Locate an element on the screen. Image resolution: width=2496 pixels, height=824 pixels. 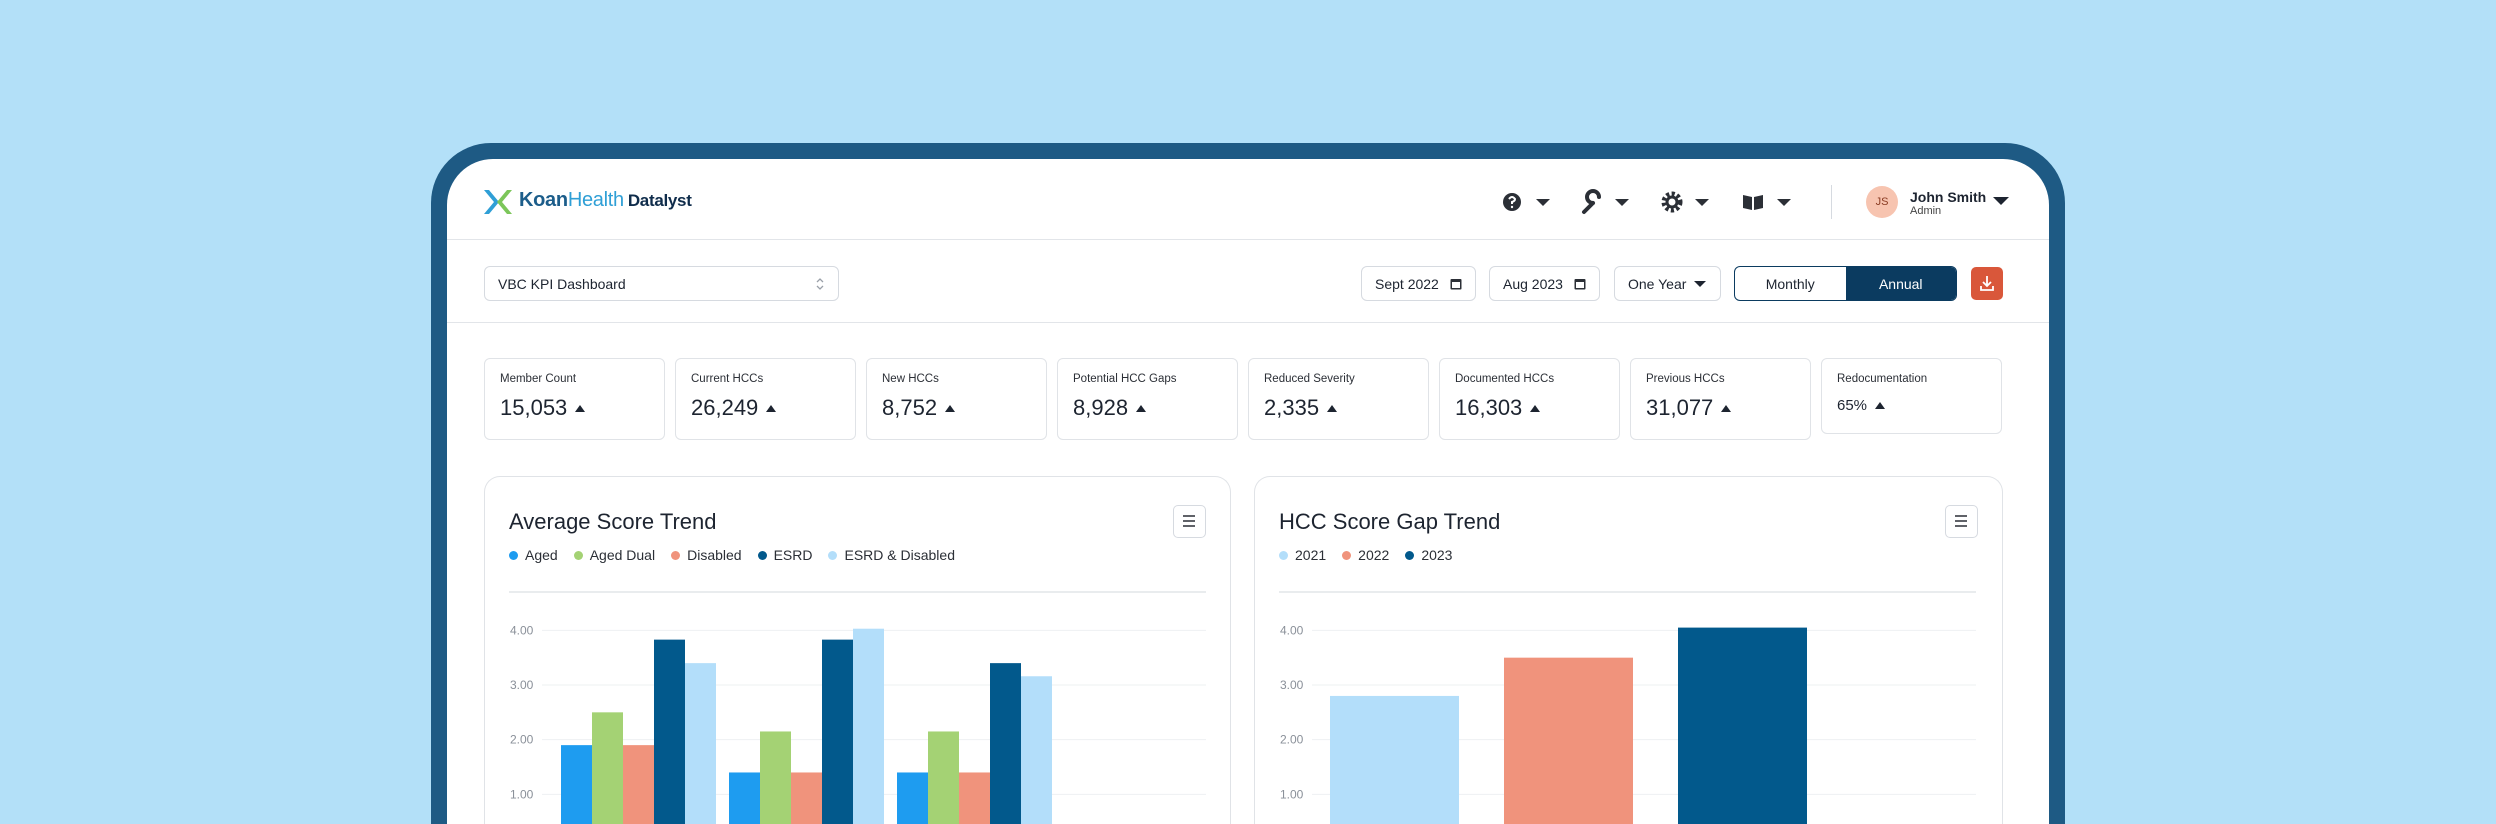
kpi-card: Potential HCC Gaps 8,928 is located at coordinates (1147, 399).